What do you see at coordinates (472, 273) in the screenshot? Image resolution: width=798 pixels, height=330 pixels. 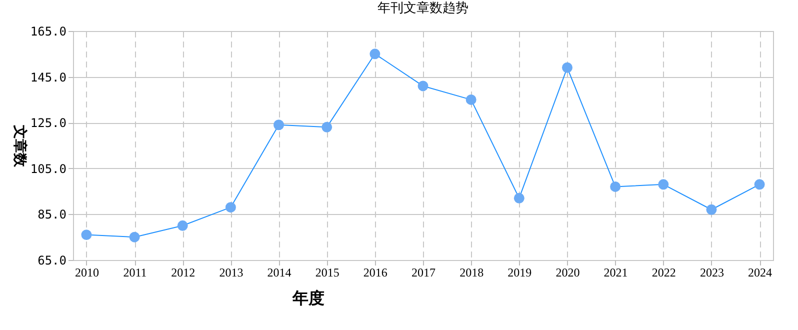 I see `x-tick-label: 2018` at bounding box center [472, 273].